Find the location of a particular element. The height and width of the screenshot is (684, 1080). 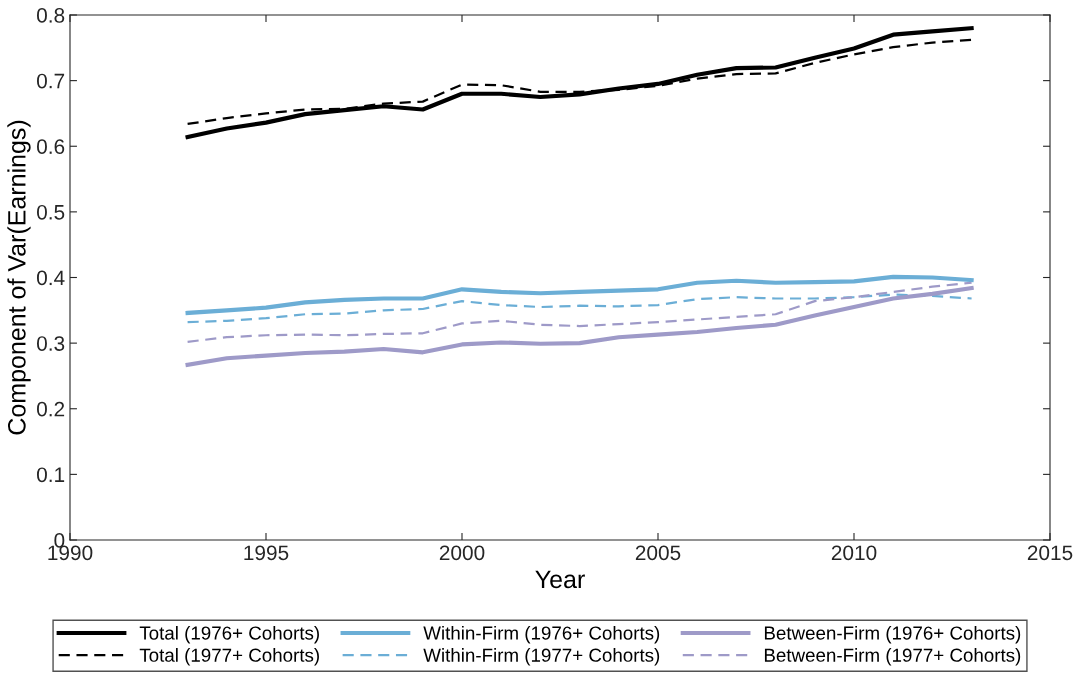

y-tick-label: 0.6 is located at coordinates (50, 146).